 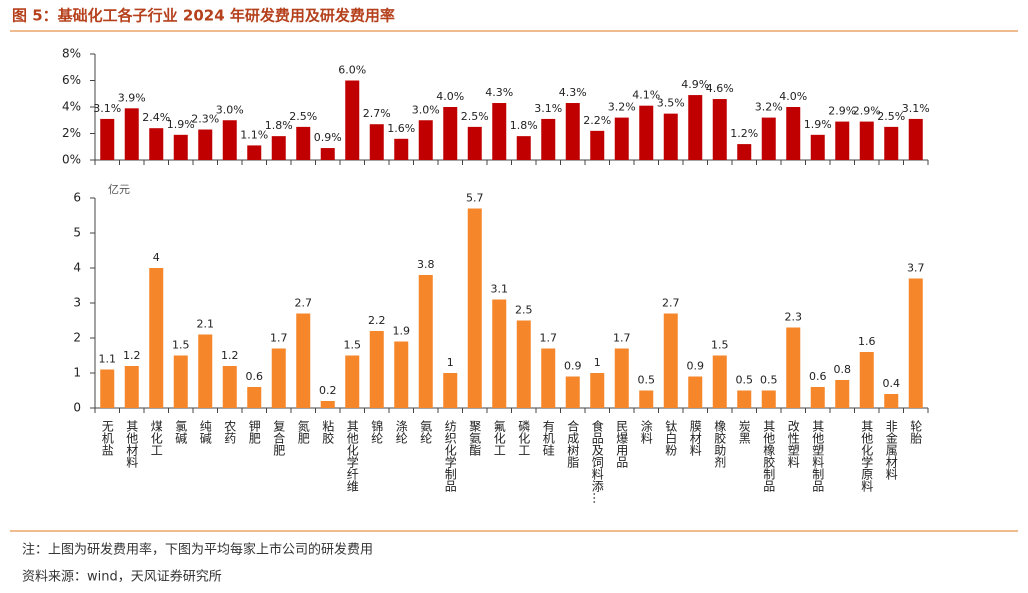 I want to click on data-label: 2.3, so click(x=794, y=317).